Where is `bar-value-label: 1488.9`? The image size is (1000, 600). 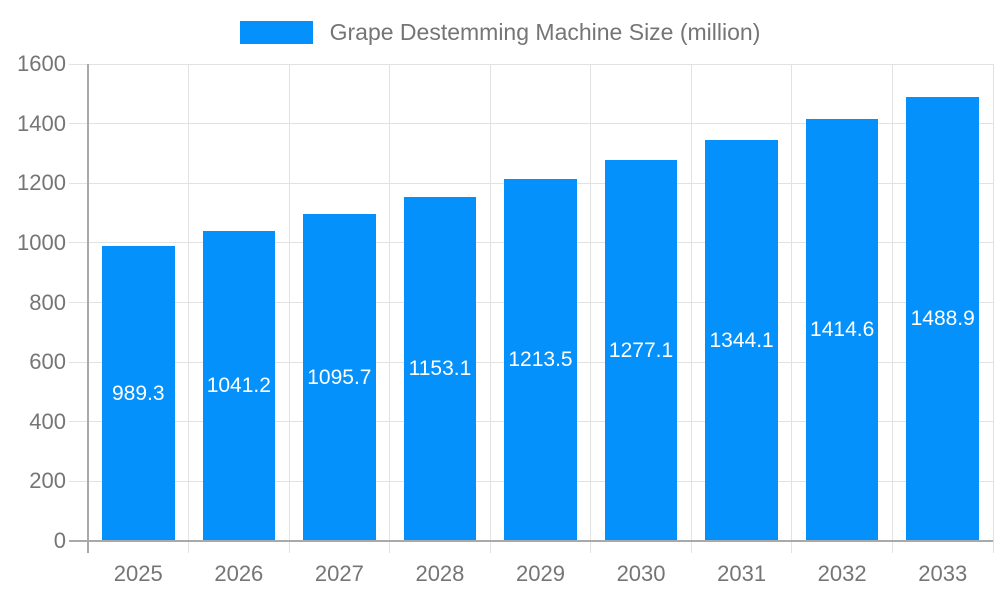 bar-value-label: 1488.9 is located at coordinates (942, 319).